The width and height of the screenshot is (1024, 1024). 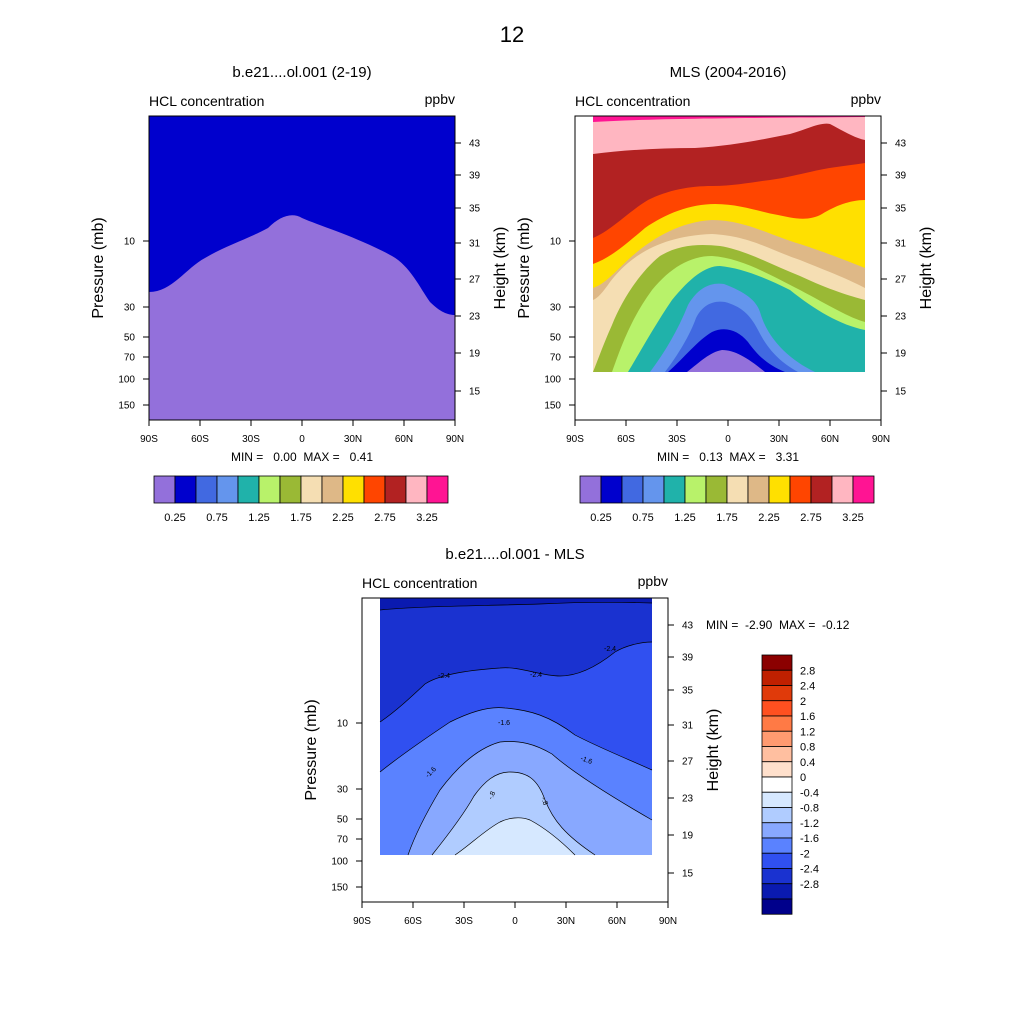 What do you see at coordinates (455, 439) in the screenshot?
I see `x-tick-label: 90N` at bounding box center [455, 439].